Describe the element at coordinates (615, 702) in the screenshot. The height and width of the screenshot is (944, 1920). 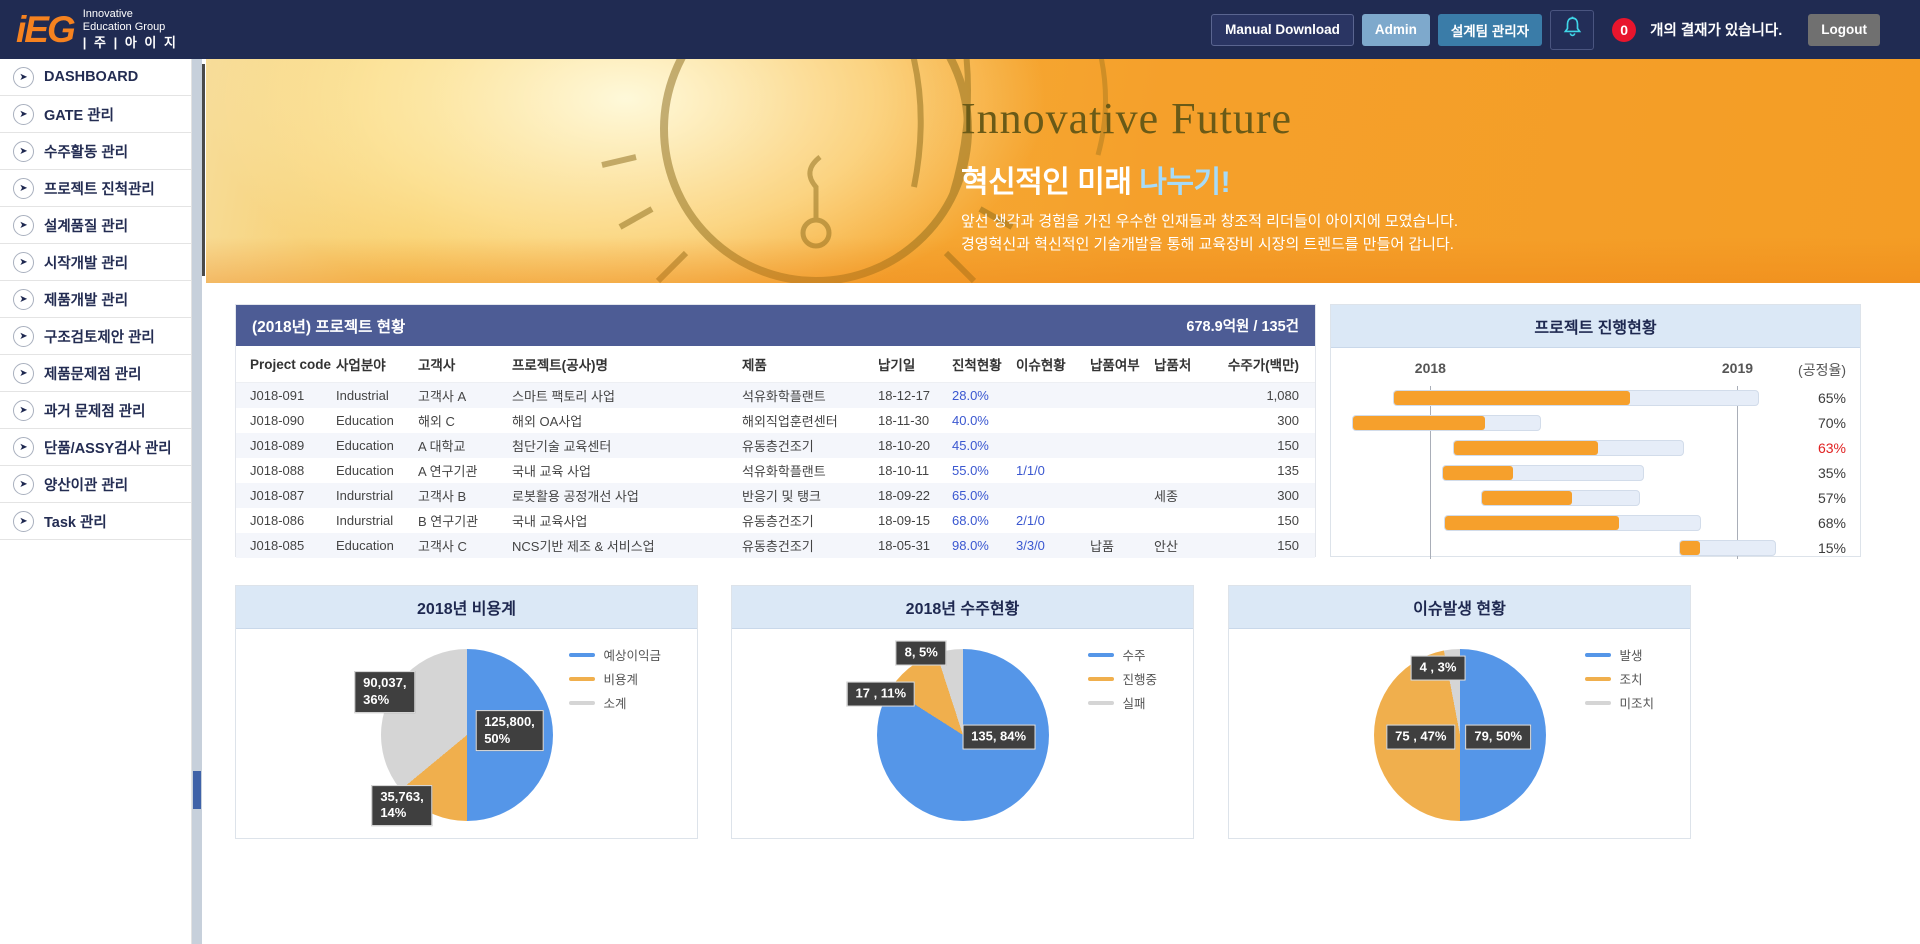
I see `legend-item: 소계` at that location.